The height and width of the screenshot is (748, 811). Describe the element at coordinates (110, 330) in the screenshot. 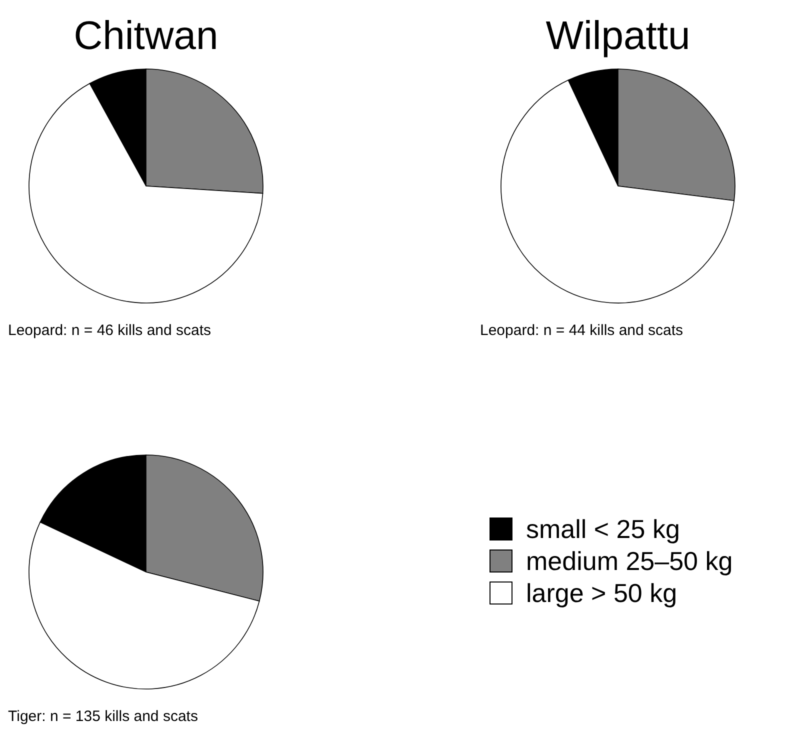

I see `text: Leopard: n = 46 kills and scats` at that location.